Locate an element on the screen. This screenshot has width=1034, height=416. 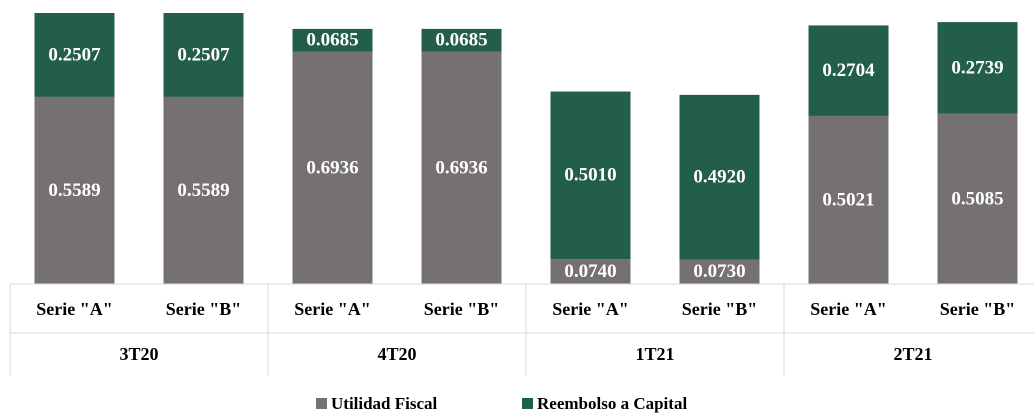
value-label: 0.2739 is located at coordinates (977, 67).